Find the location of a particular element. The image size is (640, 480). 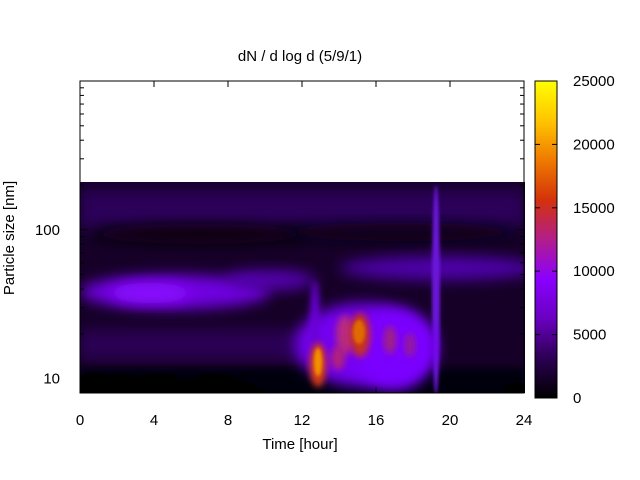

y-tick-label: 100 is located at coordinates (47, 230).